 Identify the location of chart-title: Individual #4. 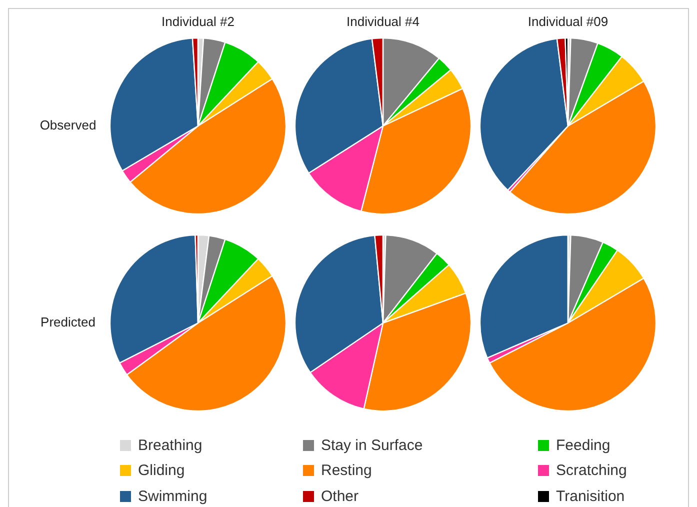
(383, 21).